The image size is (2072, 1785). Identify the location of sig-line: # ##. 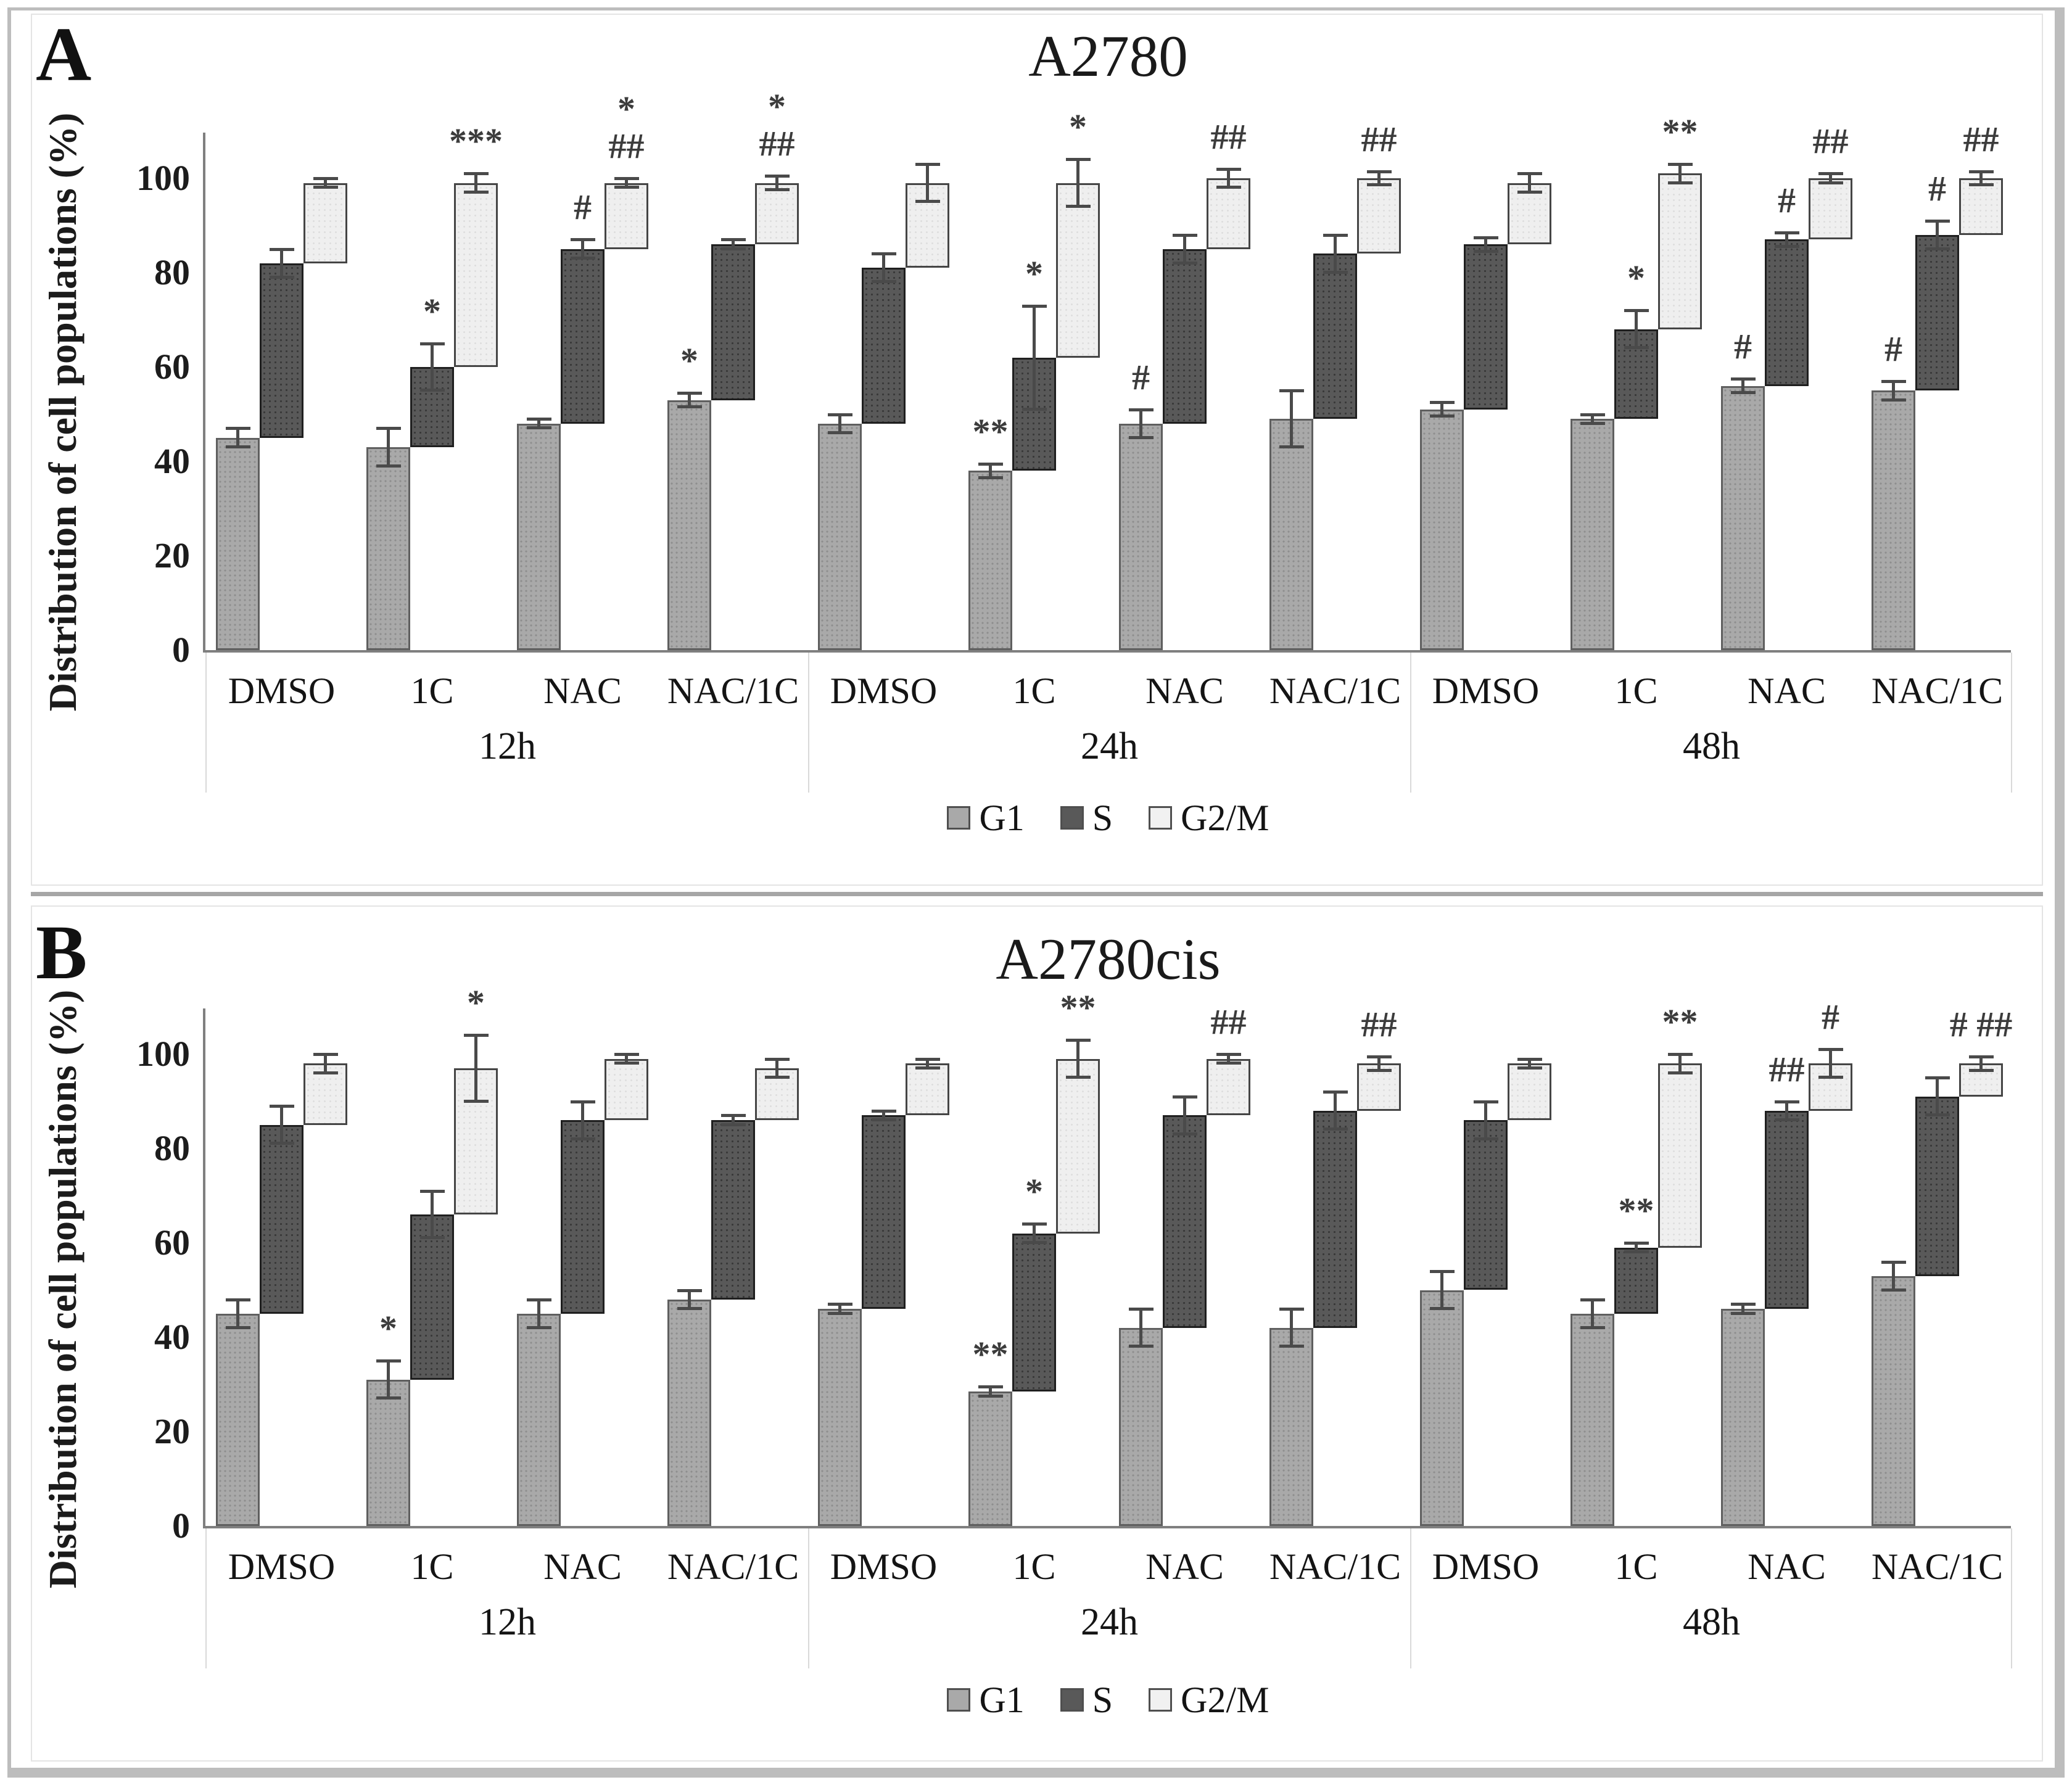
(1981, 1024).